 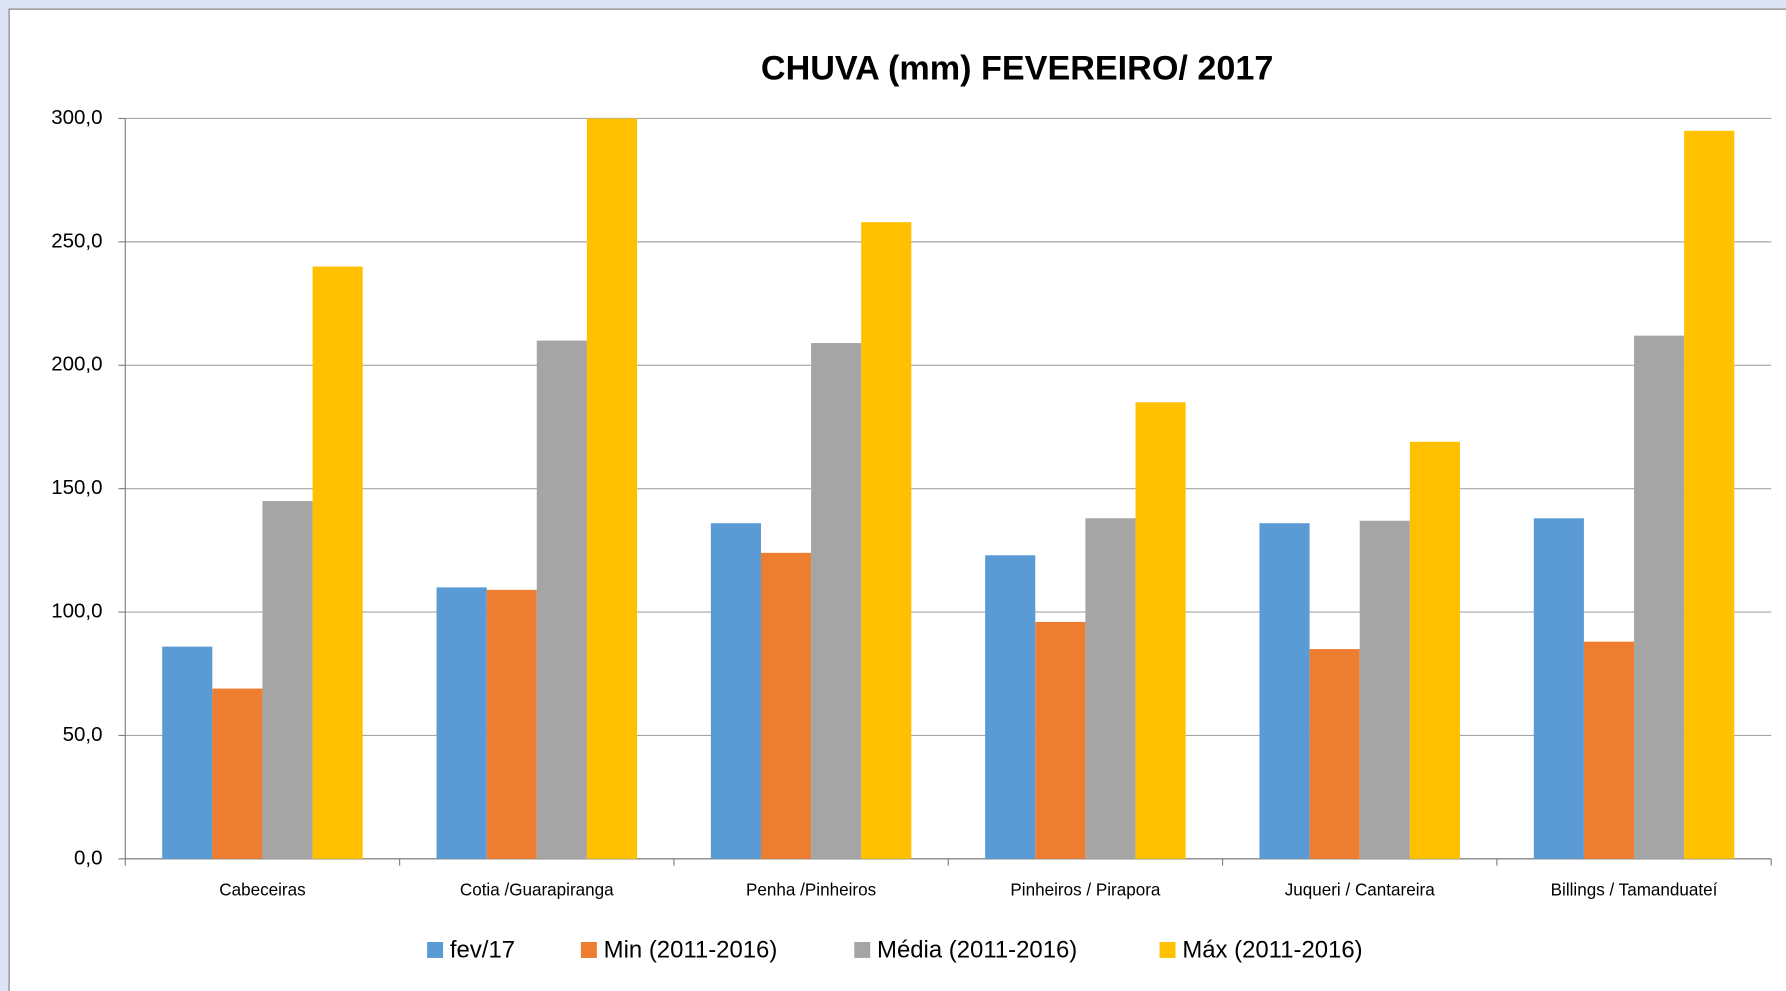 What do you see at coordinates (76, 610) in the screenshot?
I see `y-tick-label: 100,0` at bounding box center [76, 610].